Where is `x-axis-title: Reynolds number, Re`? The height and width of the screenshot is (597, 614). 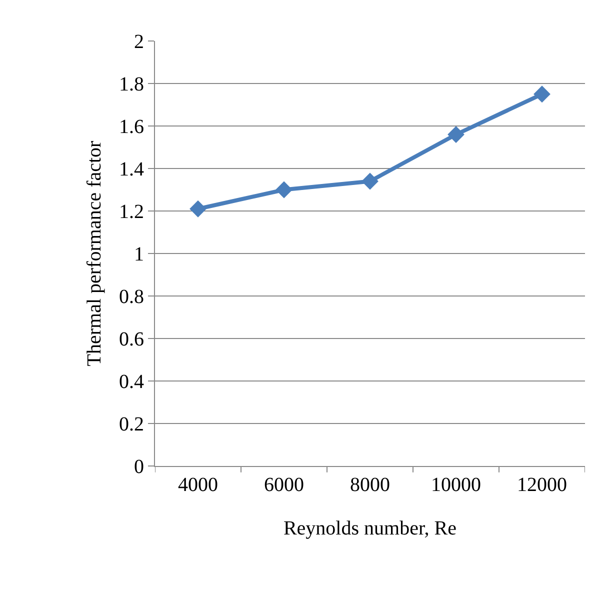
x-axis-title: Reynolds number, Re is located at coordinates (370, 529).